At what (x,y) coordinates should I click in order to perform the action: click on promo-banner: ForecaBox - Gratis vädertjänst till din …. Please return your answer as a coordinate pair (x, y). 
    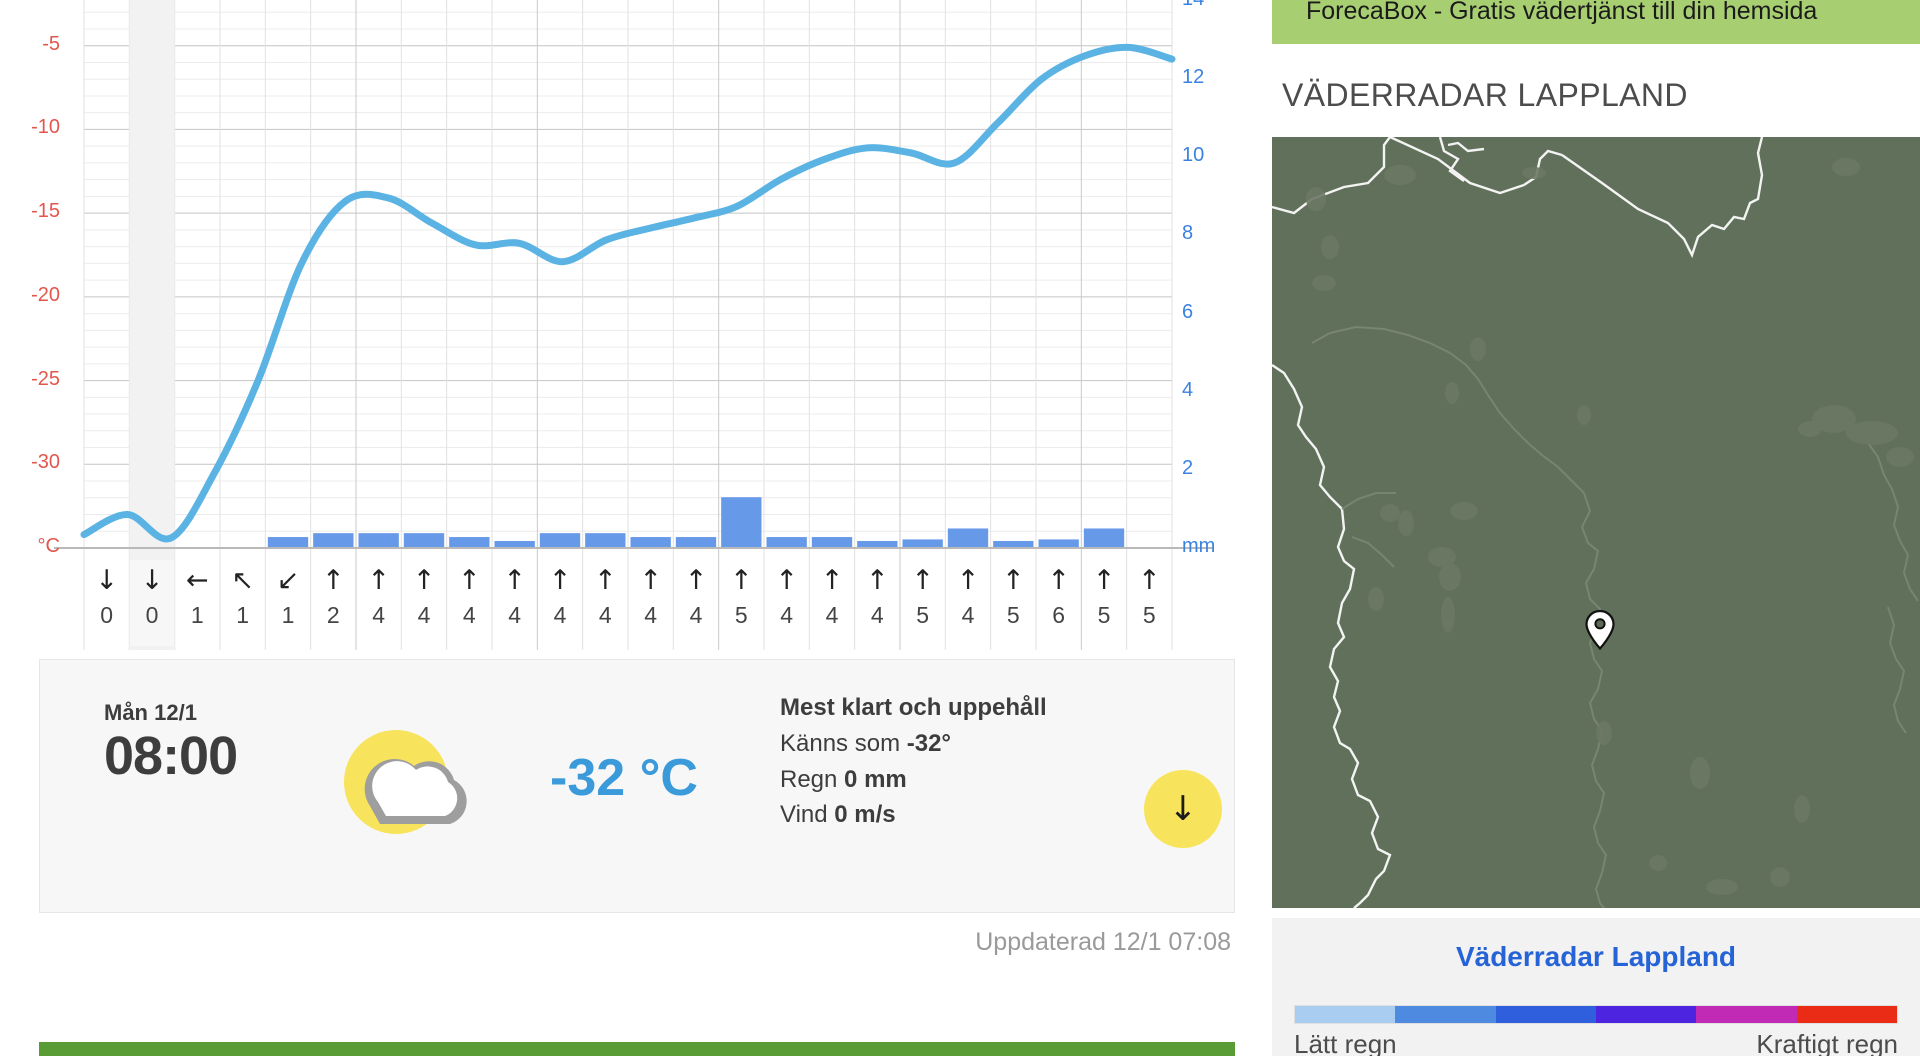
    Looking at the image, I should click on (1596, 22).